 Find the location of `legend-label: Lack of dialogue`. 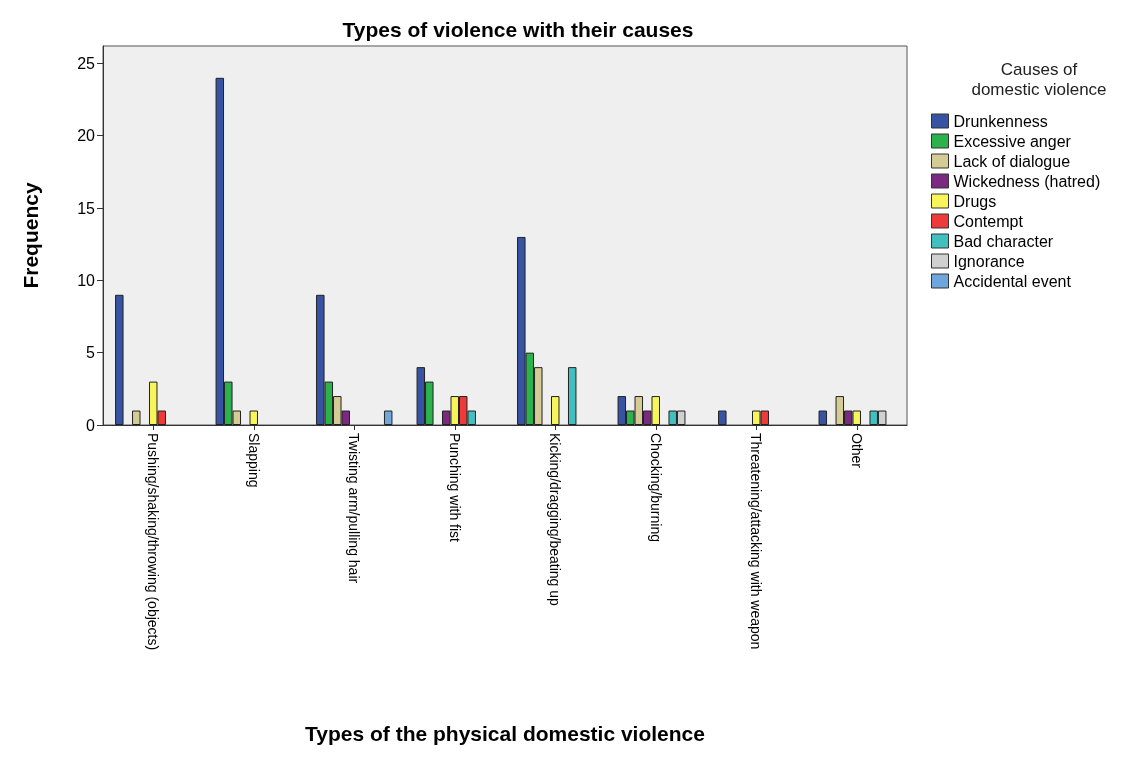

legend-label: Lack of dialogue is located at coordinates (1012, 161).